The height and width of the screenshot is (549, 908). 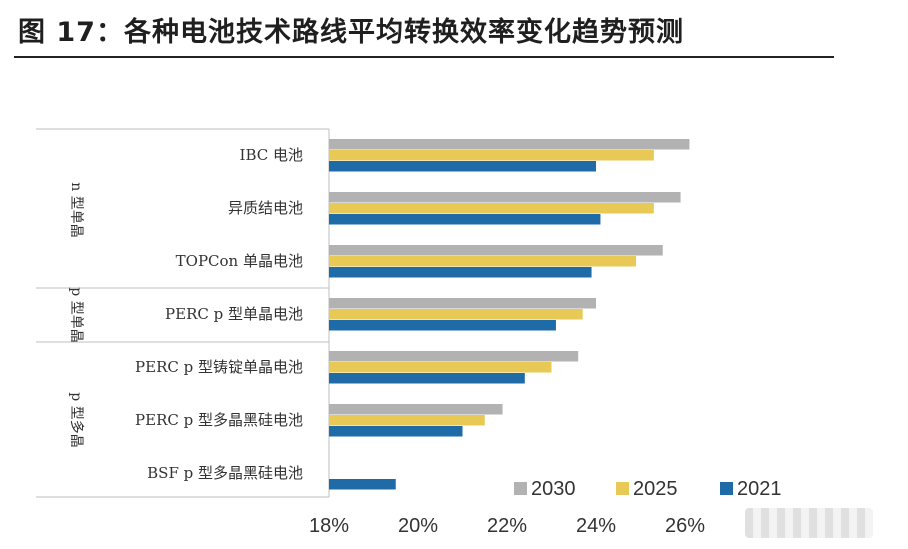 What do you see at coordinates (265, 208) in the screenshot?
I see `category-label: 异质结电池` at bounding box center [265, 208].